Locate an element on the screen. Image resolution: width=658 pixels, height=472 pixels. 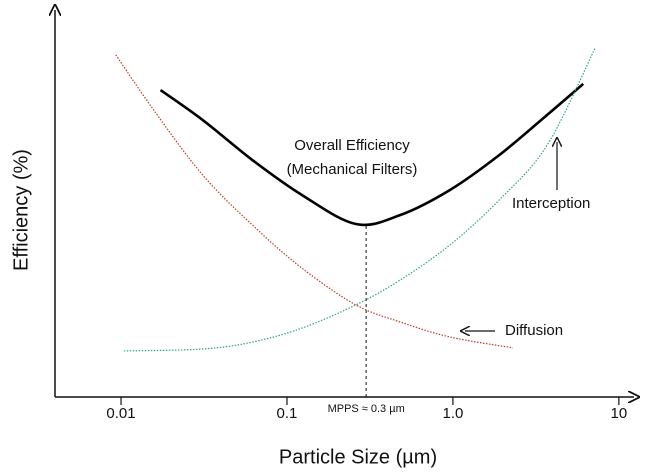
x-tick-label: 1.0 is located at coordinates (452, 413).